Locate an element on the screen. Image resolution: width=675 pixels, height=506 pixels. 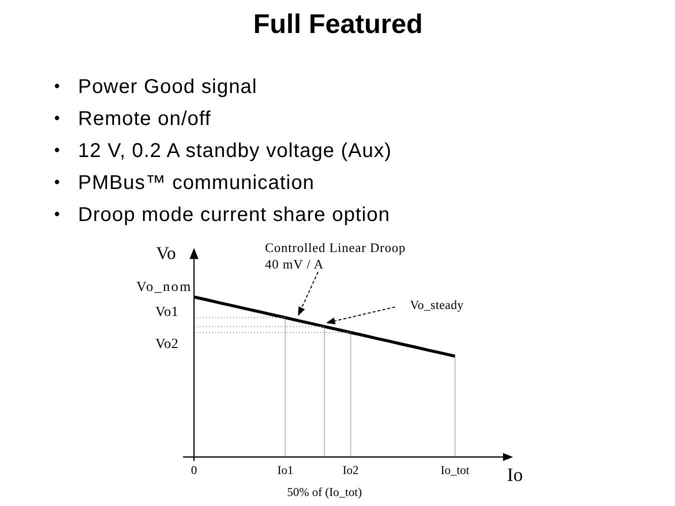
text: Power Good signal is located at coordinates (168, 87).